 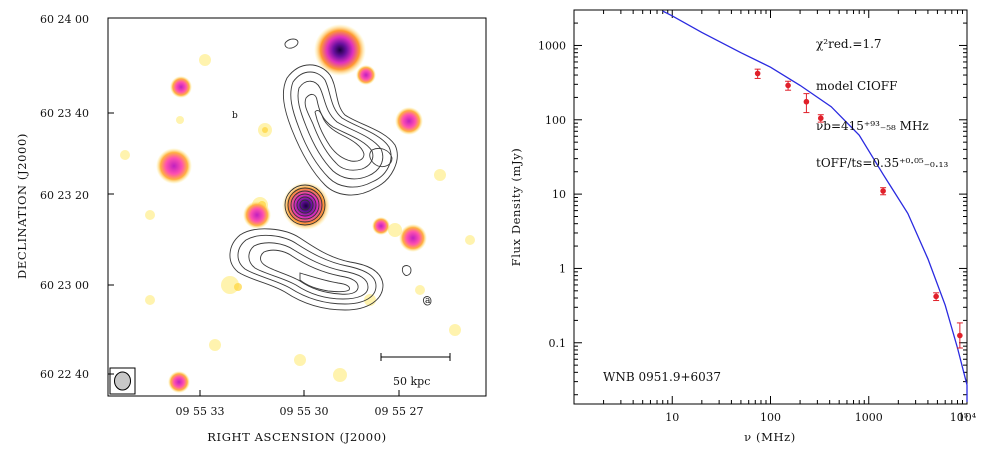 I want to click on svg-text: 60 23 20, so click(x=64, y=195).